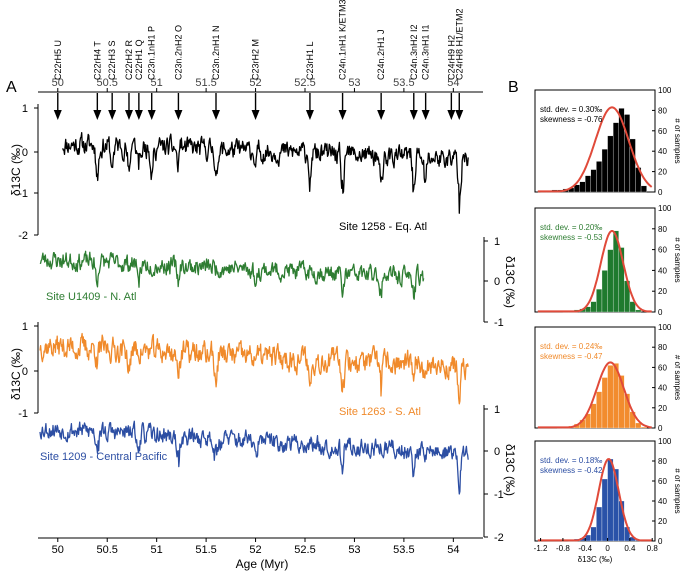 The width and height of the screenshot is (680, 574). I want to click on event-label: C22rH5 U, so click(58, 60).